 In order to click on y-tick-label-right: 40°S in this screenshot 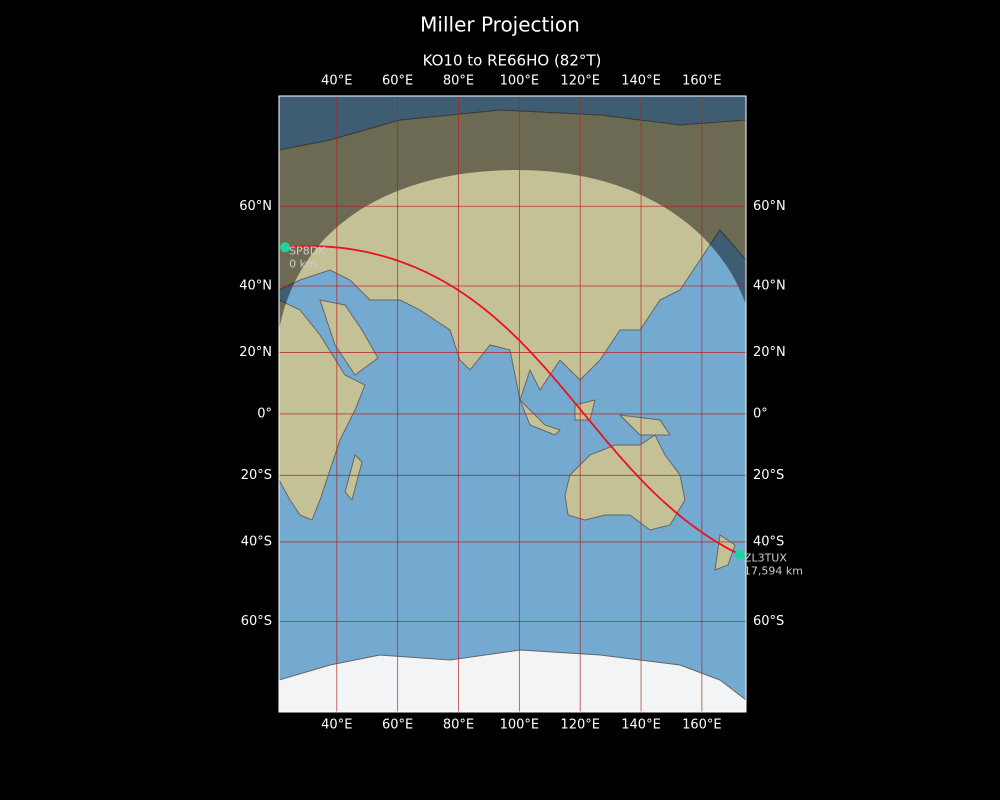, I will do `click(768, 541)`.